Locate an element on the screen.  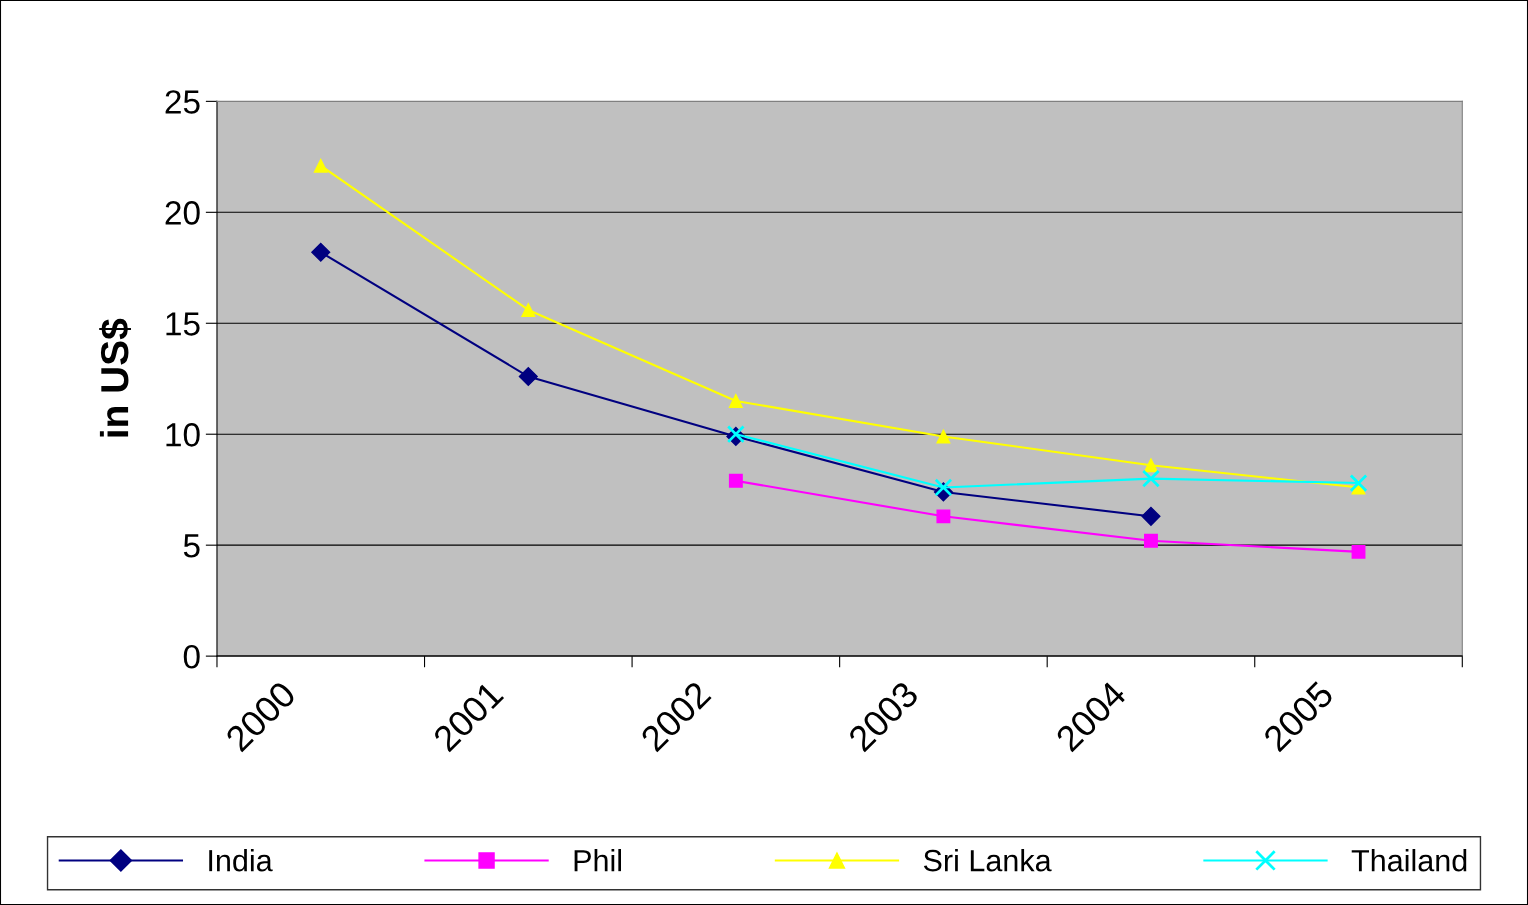
y-tick-label: 15 is located at coordinates (183, 324).